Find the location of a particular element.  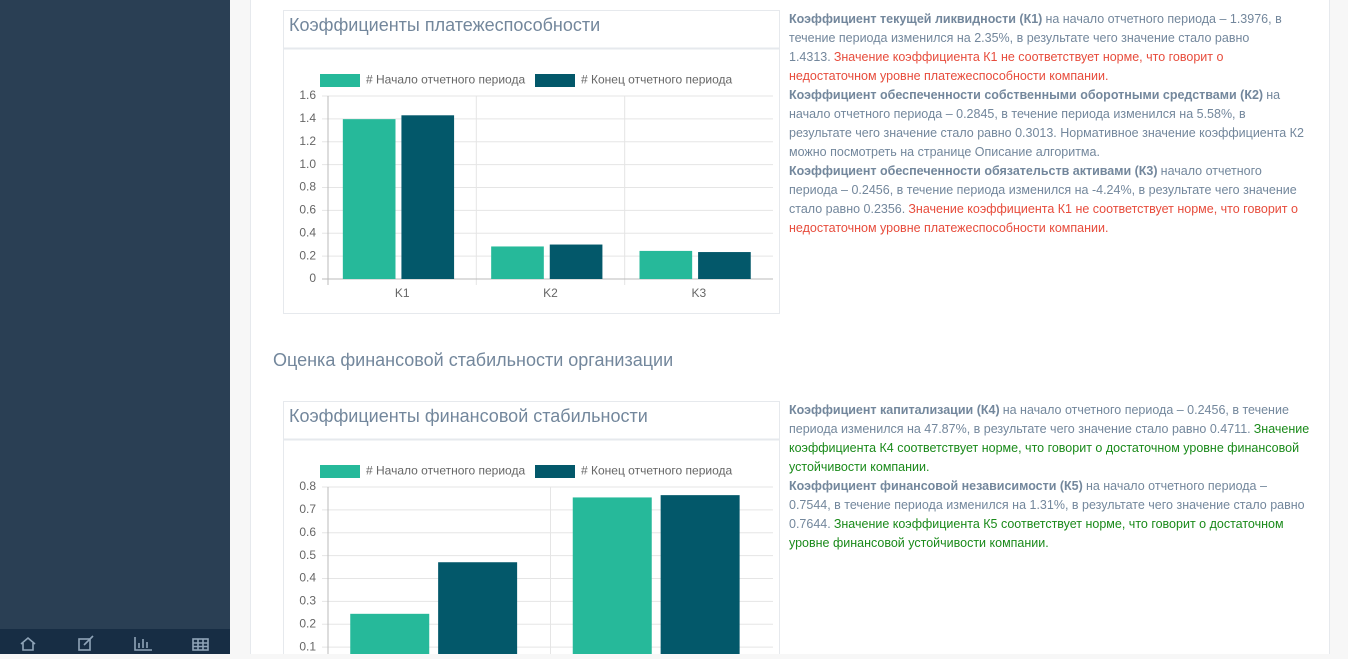

y-tick-label: 0.7 is located at coordinates (307, 509).